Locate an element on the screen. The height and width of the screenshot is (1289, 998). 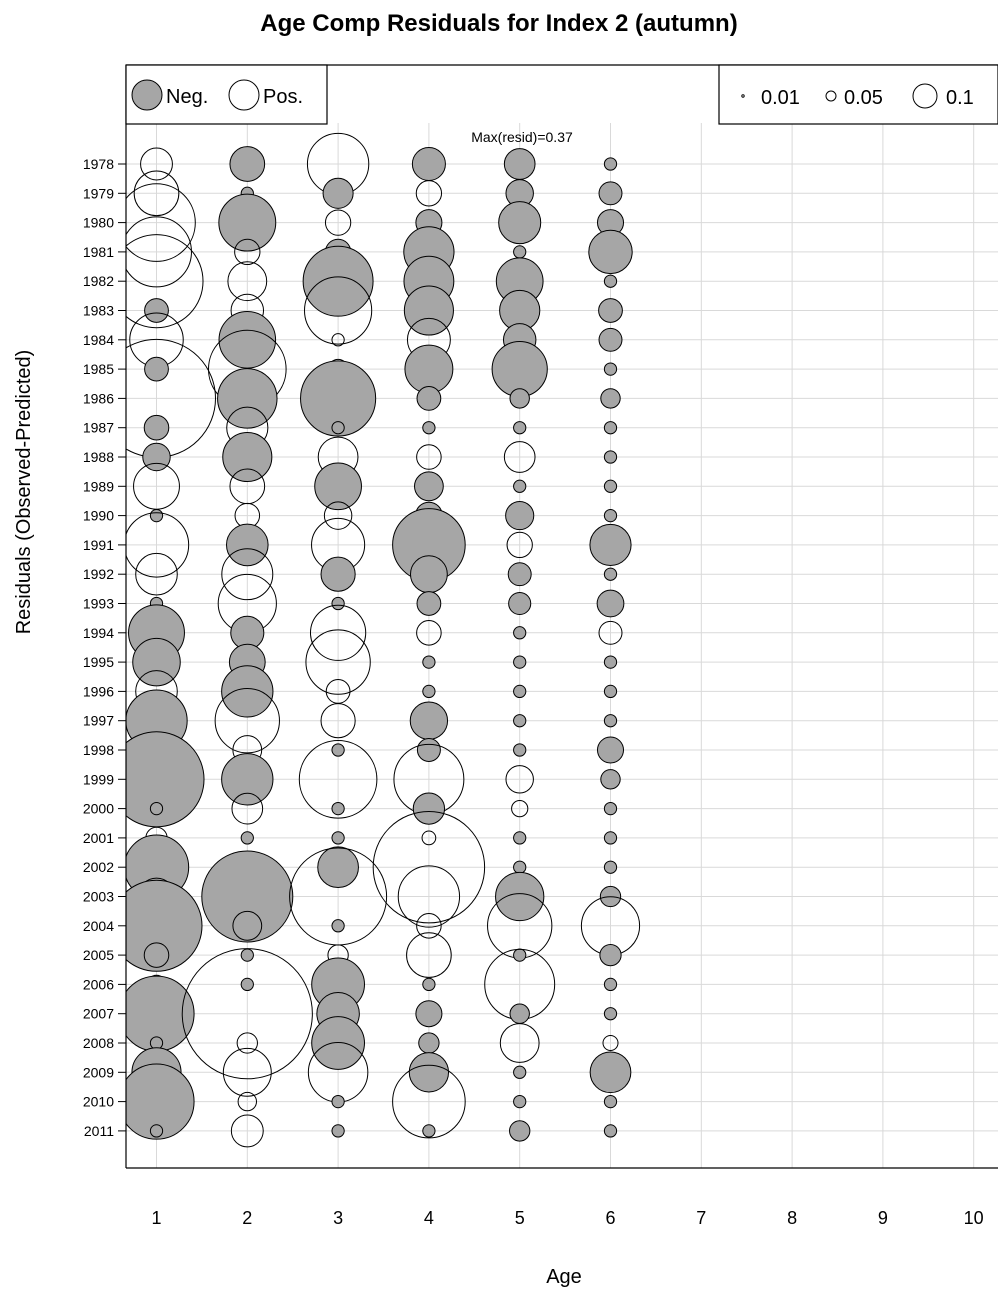
y-tick-label: 1990 is located at coordinates (98, 516).